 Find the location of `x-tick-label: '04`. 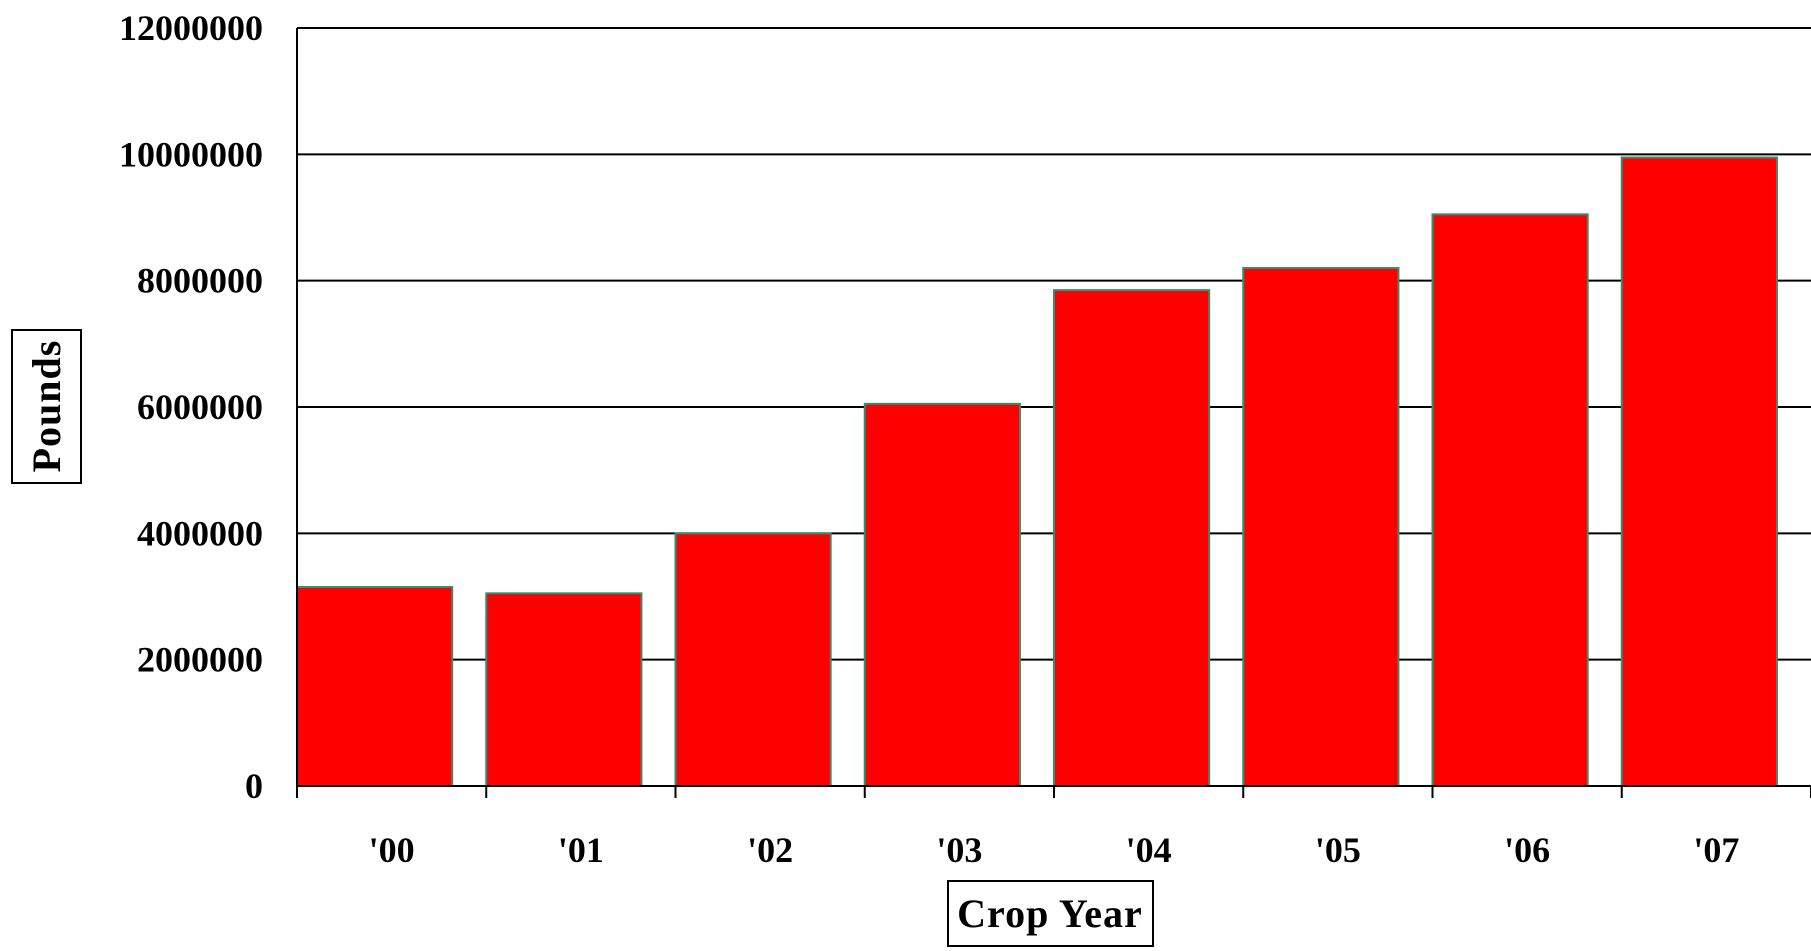

x-tick-label: '04 is located at coordinates (1149, 850).